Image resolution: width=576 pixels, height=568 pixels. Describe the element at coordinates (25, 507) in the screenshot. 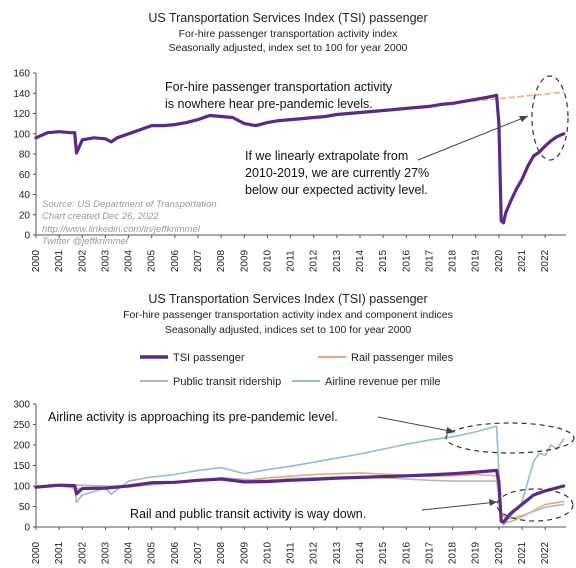

I see `y-tick-label: 50` at that location.